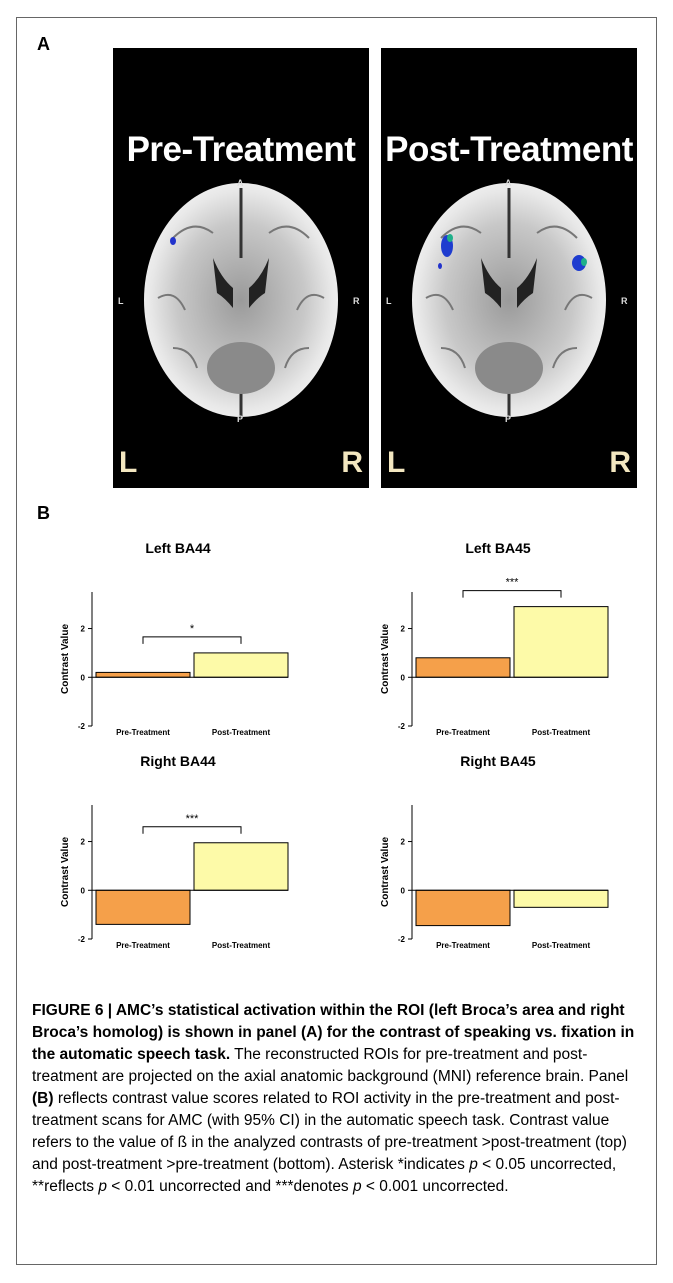  I want to click on post-anterior-label: A, so click(508, 183).